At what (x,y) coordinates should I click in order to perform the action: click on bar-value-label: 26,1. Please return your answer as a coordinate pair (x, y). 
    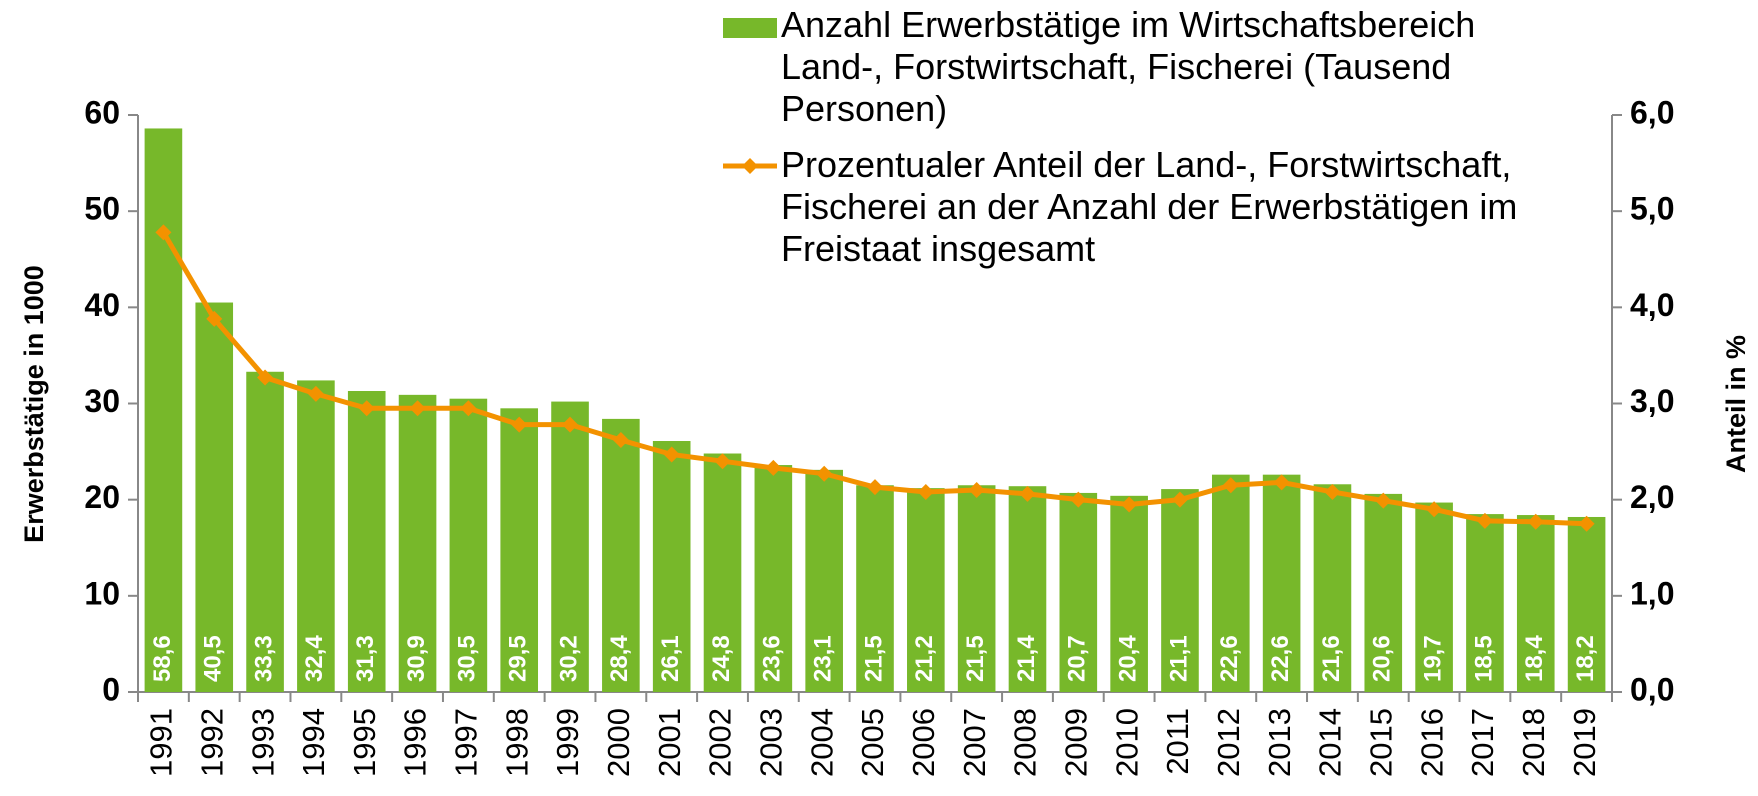
    Looking at the image, I should click on (670, 658).